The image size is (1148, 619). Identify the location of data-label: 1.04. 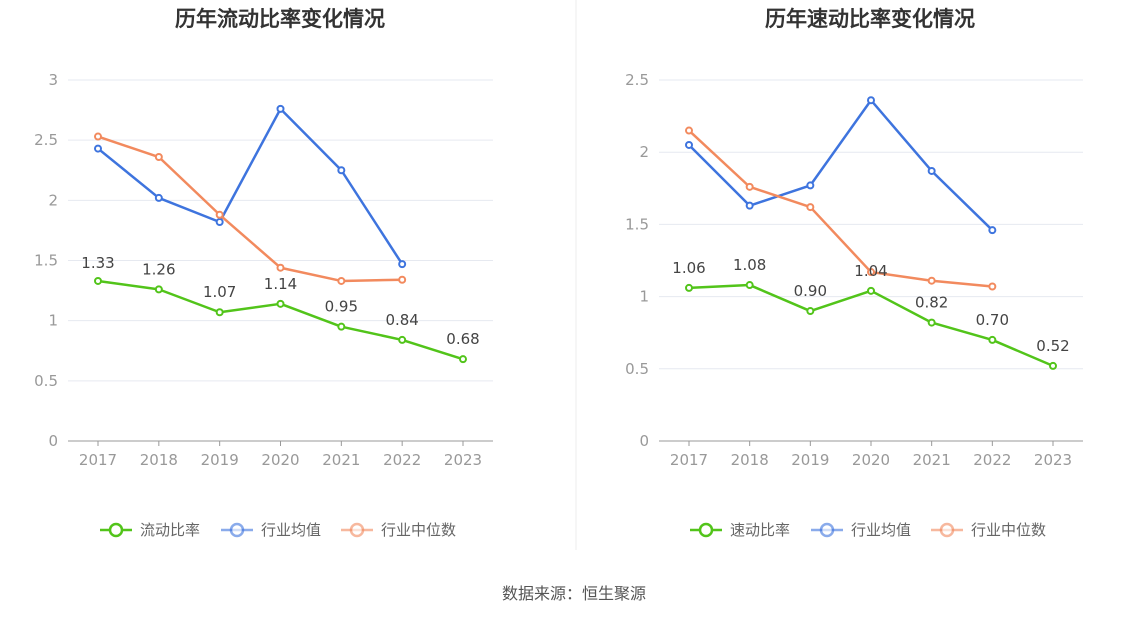
(870, 271).